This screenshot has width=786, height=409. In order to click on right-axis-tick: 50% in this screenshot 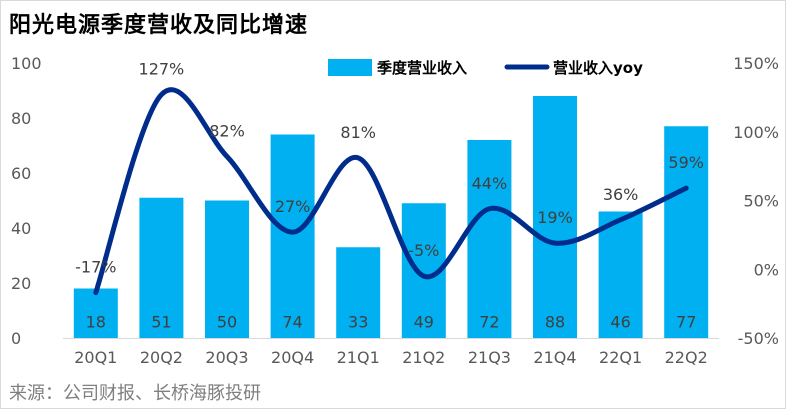, I will do `click(761, 201)`.